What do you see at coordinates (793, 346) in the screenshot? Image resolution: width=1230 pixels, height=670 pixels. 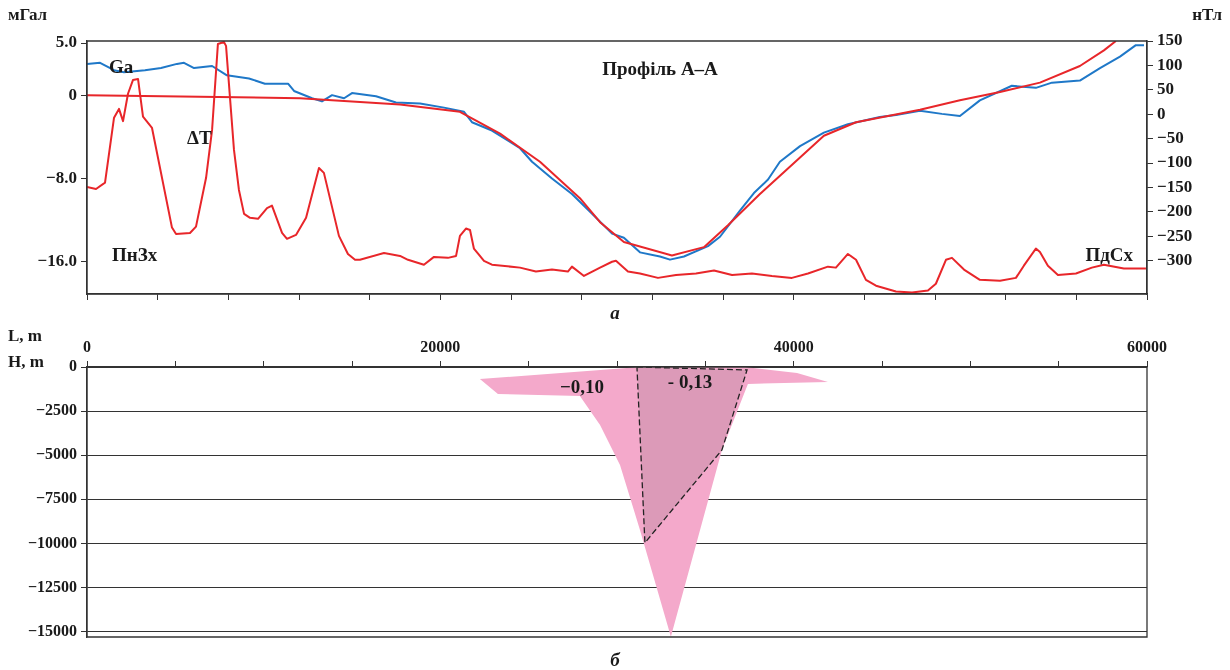 I see `x-tick-label: 40000` at bounding box center [793, 346].